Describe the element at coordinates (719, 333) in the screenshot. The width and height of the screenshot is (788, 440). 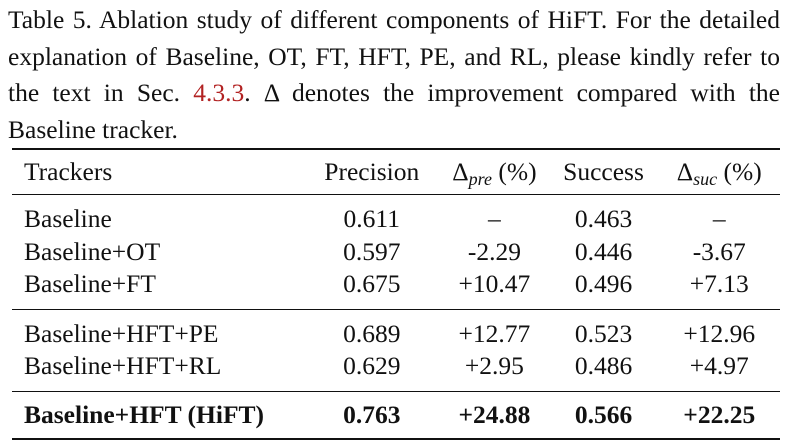
I see `cell-delta-suc: +12.96` at that location.